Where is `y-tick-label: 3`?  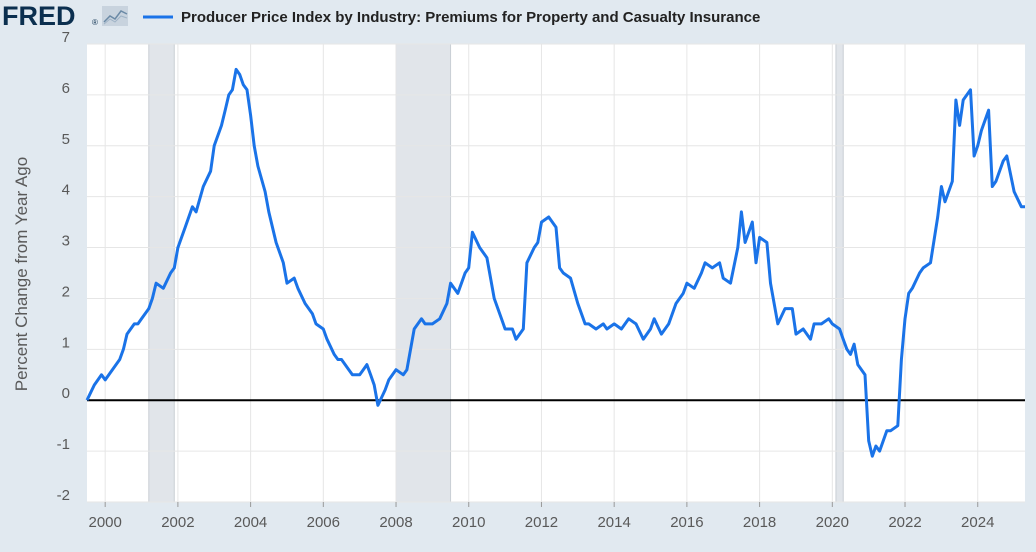
y-tick-label: 3 is located at coordinates (66, 241).